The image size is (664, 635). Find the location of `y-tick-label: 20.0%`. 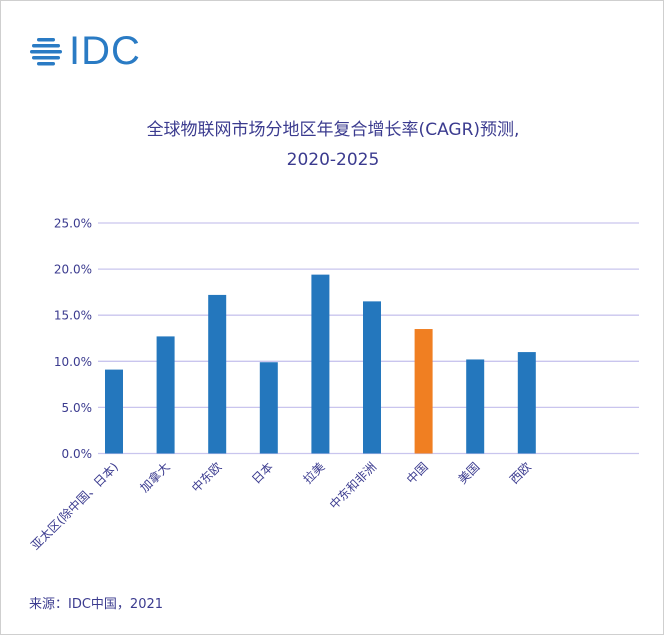

y-tick-label: 20.0% is located at coordinates (73, 270).